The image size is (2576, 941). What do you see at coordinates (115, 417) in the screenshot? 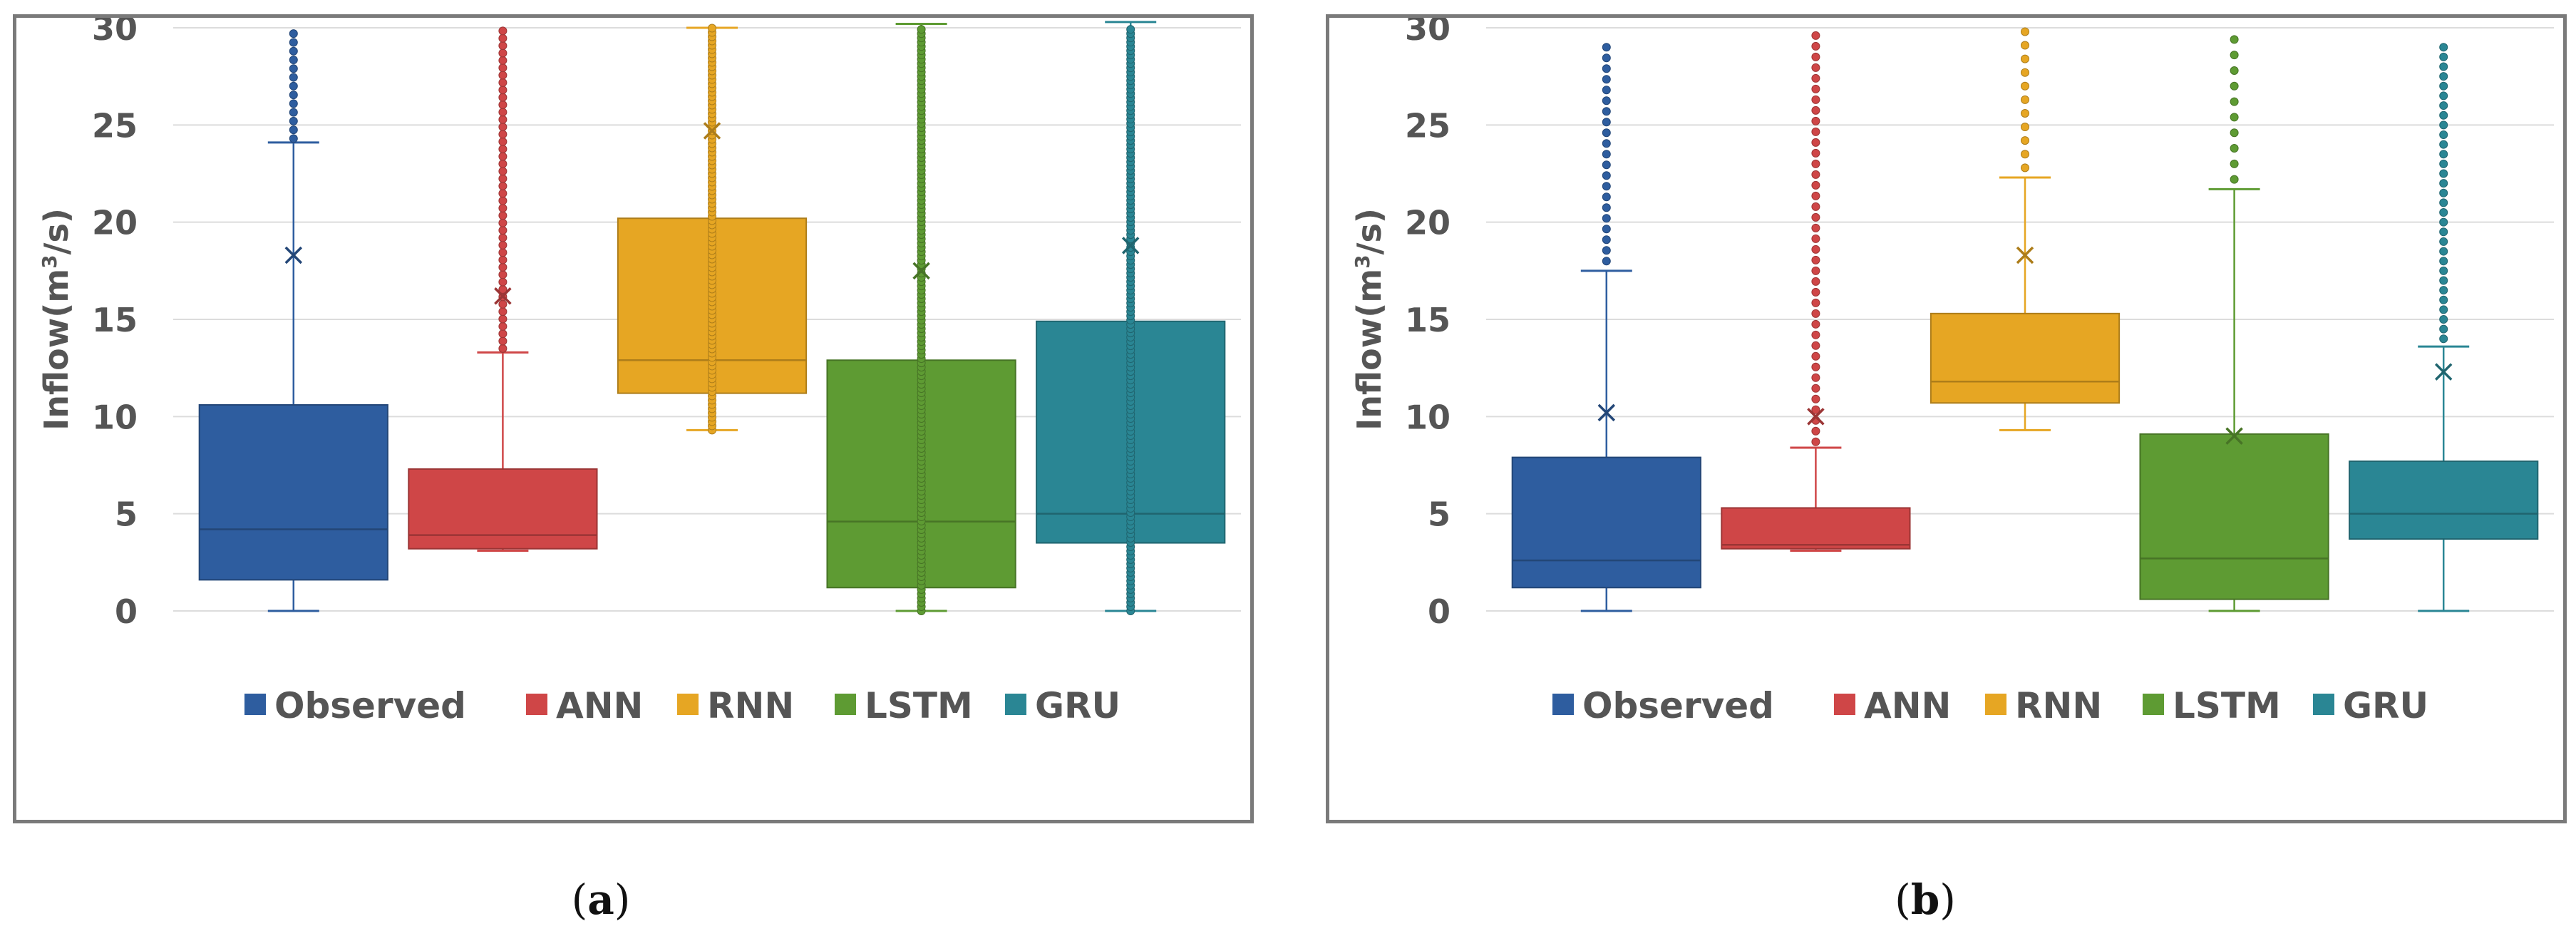
I see `y-tick-label: 10` at bounding box center [115, 417].